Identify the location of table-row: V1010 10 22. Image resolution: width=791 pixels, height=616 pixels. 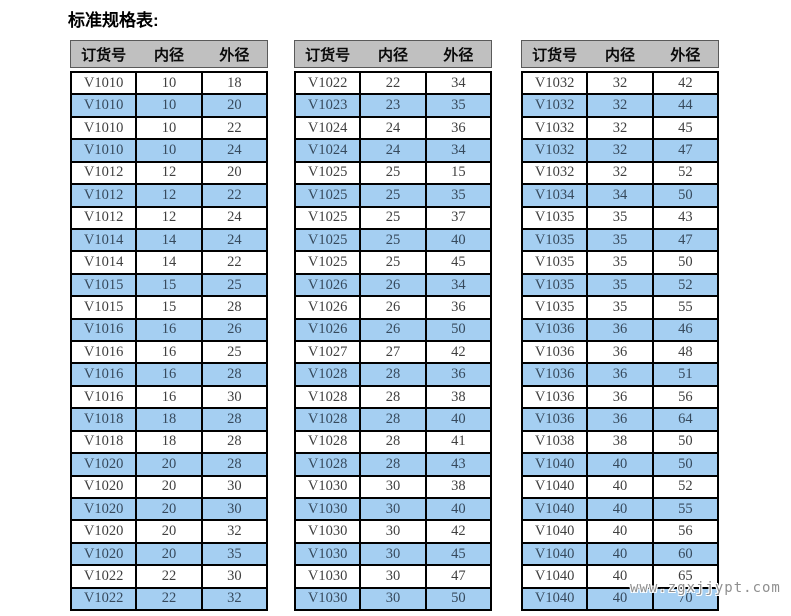
(169, 129).